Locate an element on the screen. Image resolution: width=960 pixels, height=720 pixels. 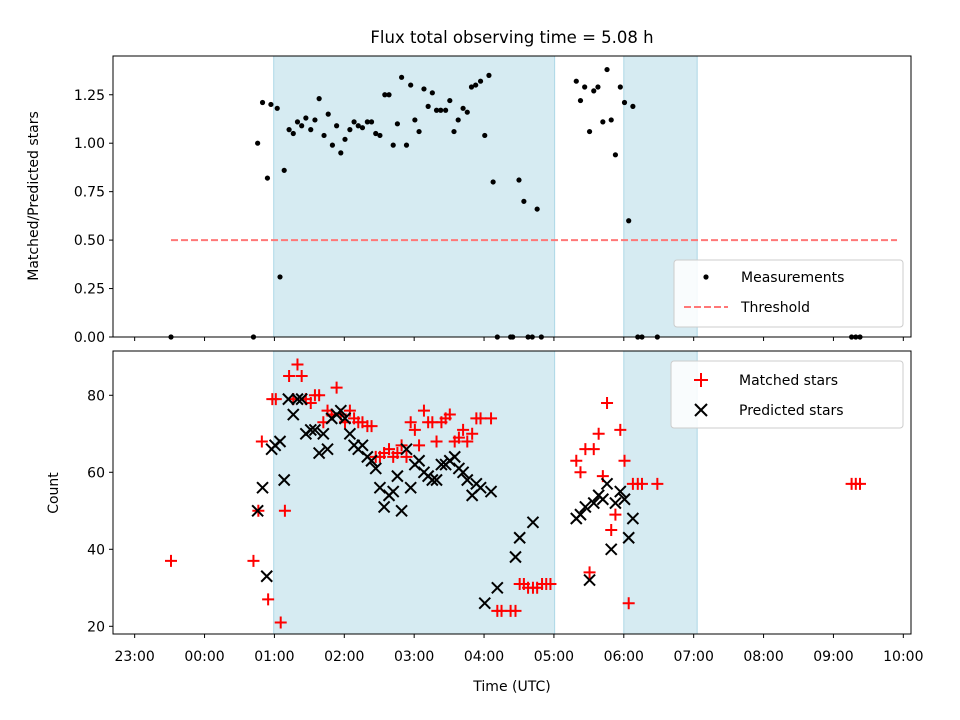
x-tick-label: 08:00 is located at coordinates (763, 657).